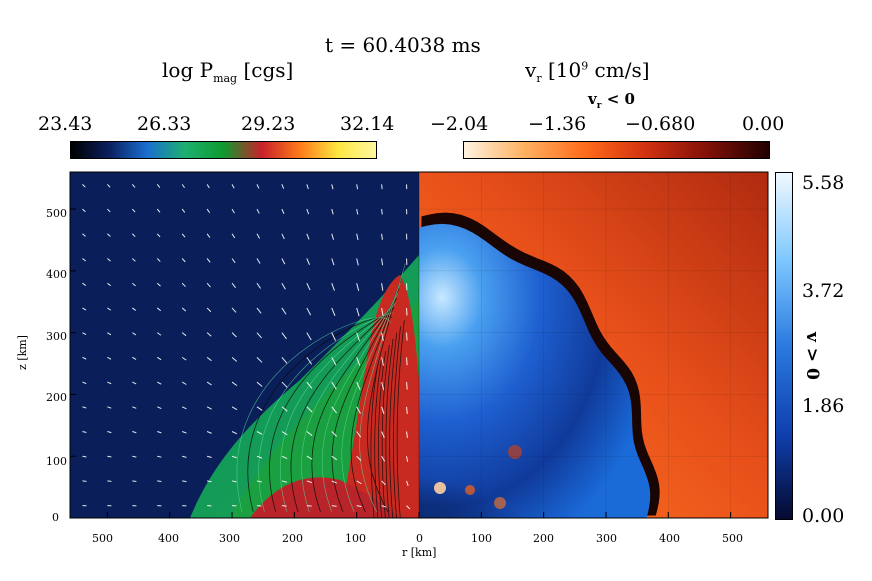 The width and height of the screenshot is (872, 581). Describe the element at coordinates (459, 124) in the screenshot. I see `vr-neg-colorbar-tick: −2.04` at that location.